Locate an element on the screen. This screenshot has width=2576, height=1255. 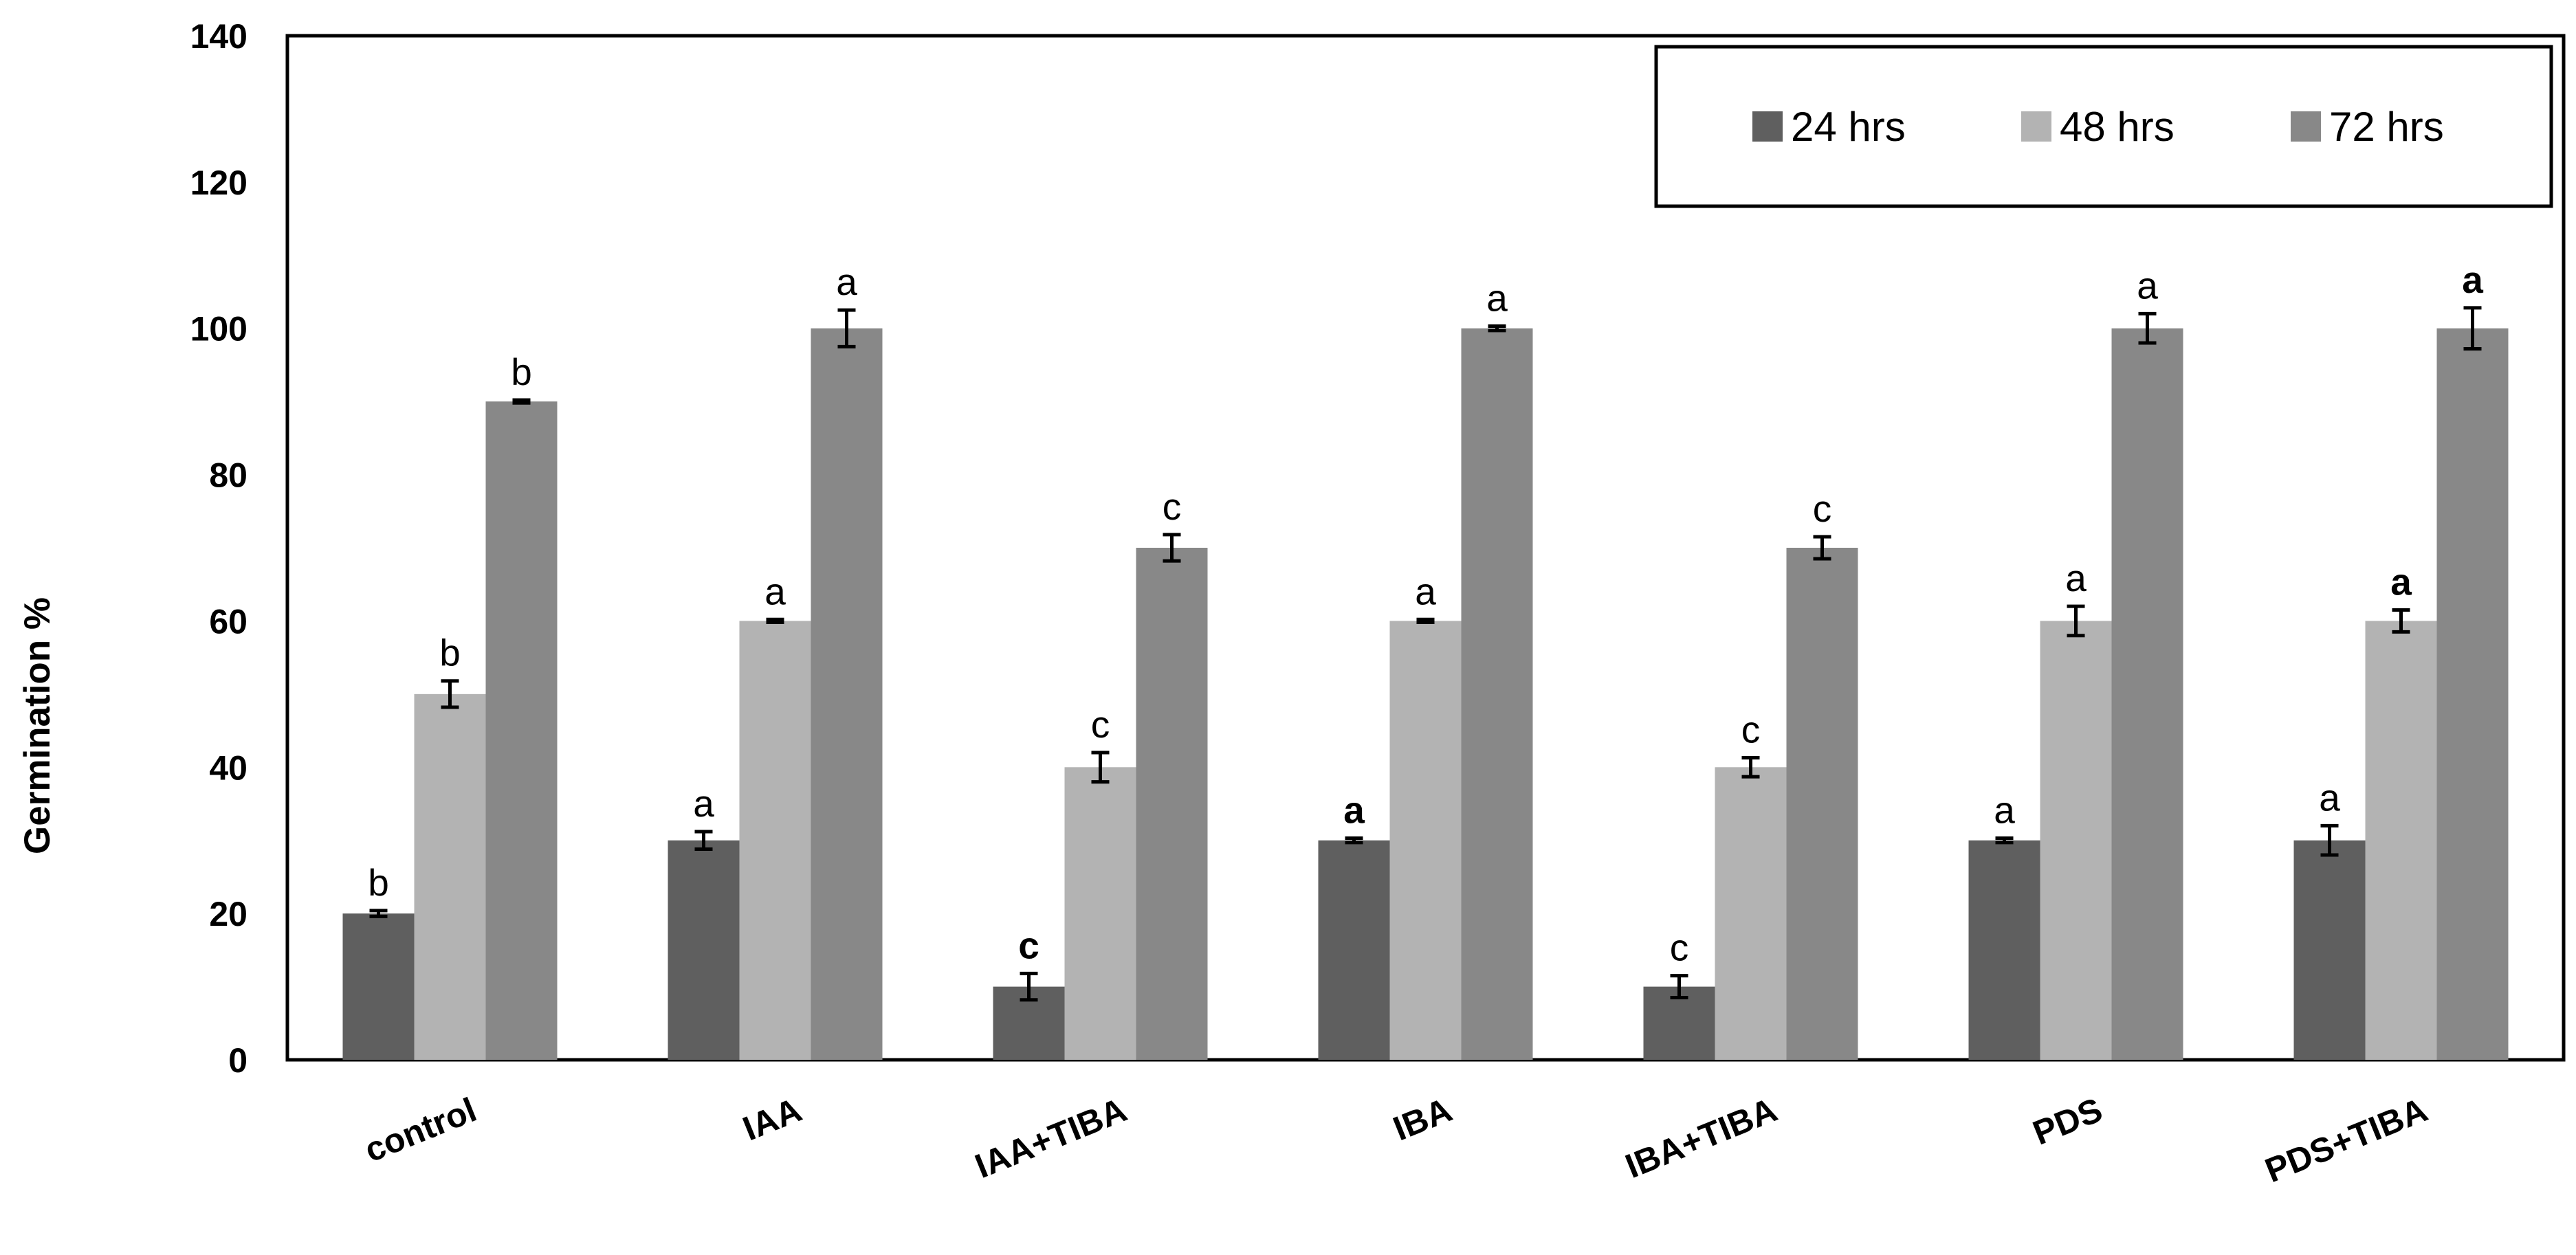
legend-label: 72 hrs is located at coordinates (2386, 127).